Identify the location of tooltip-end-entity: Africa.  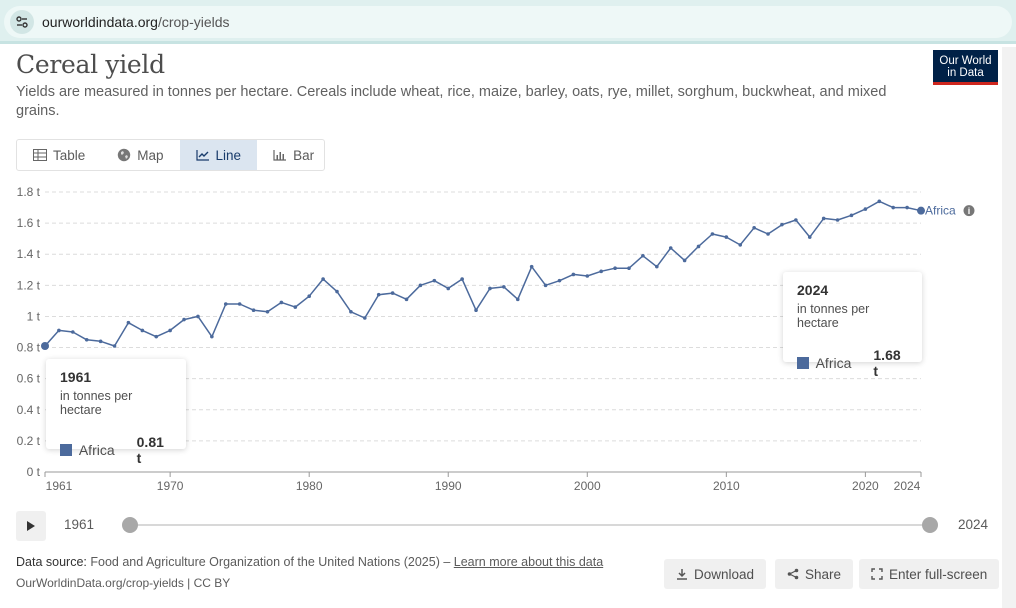
(833, 363).